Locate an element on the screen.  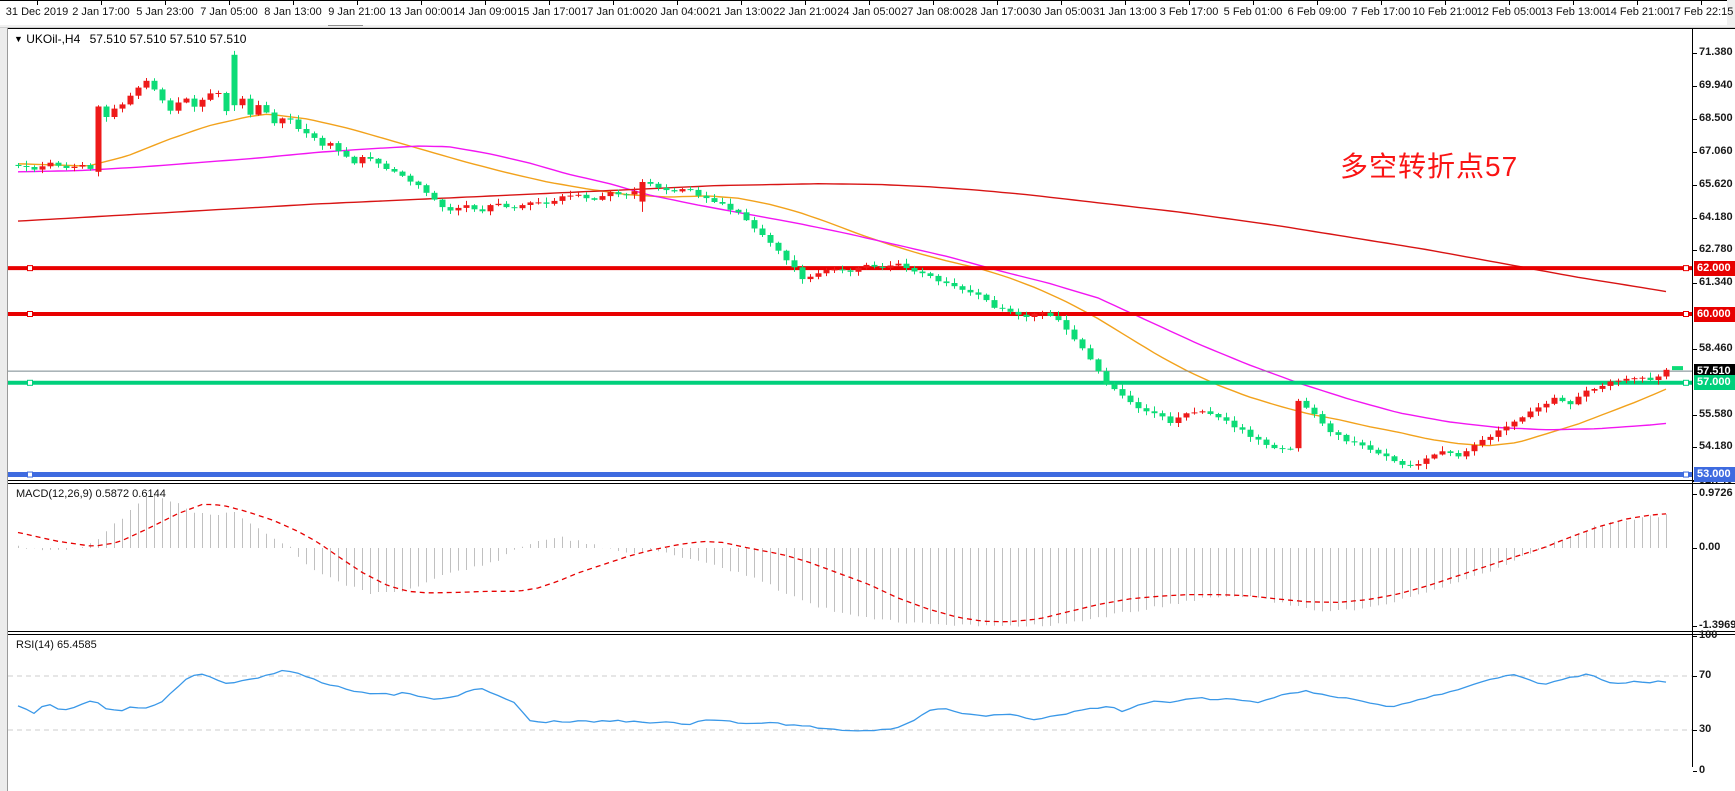
time-tick-label: 31 Dec 2019 is located at coordinates (37, 12).